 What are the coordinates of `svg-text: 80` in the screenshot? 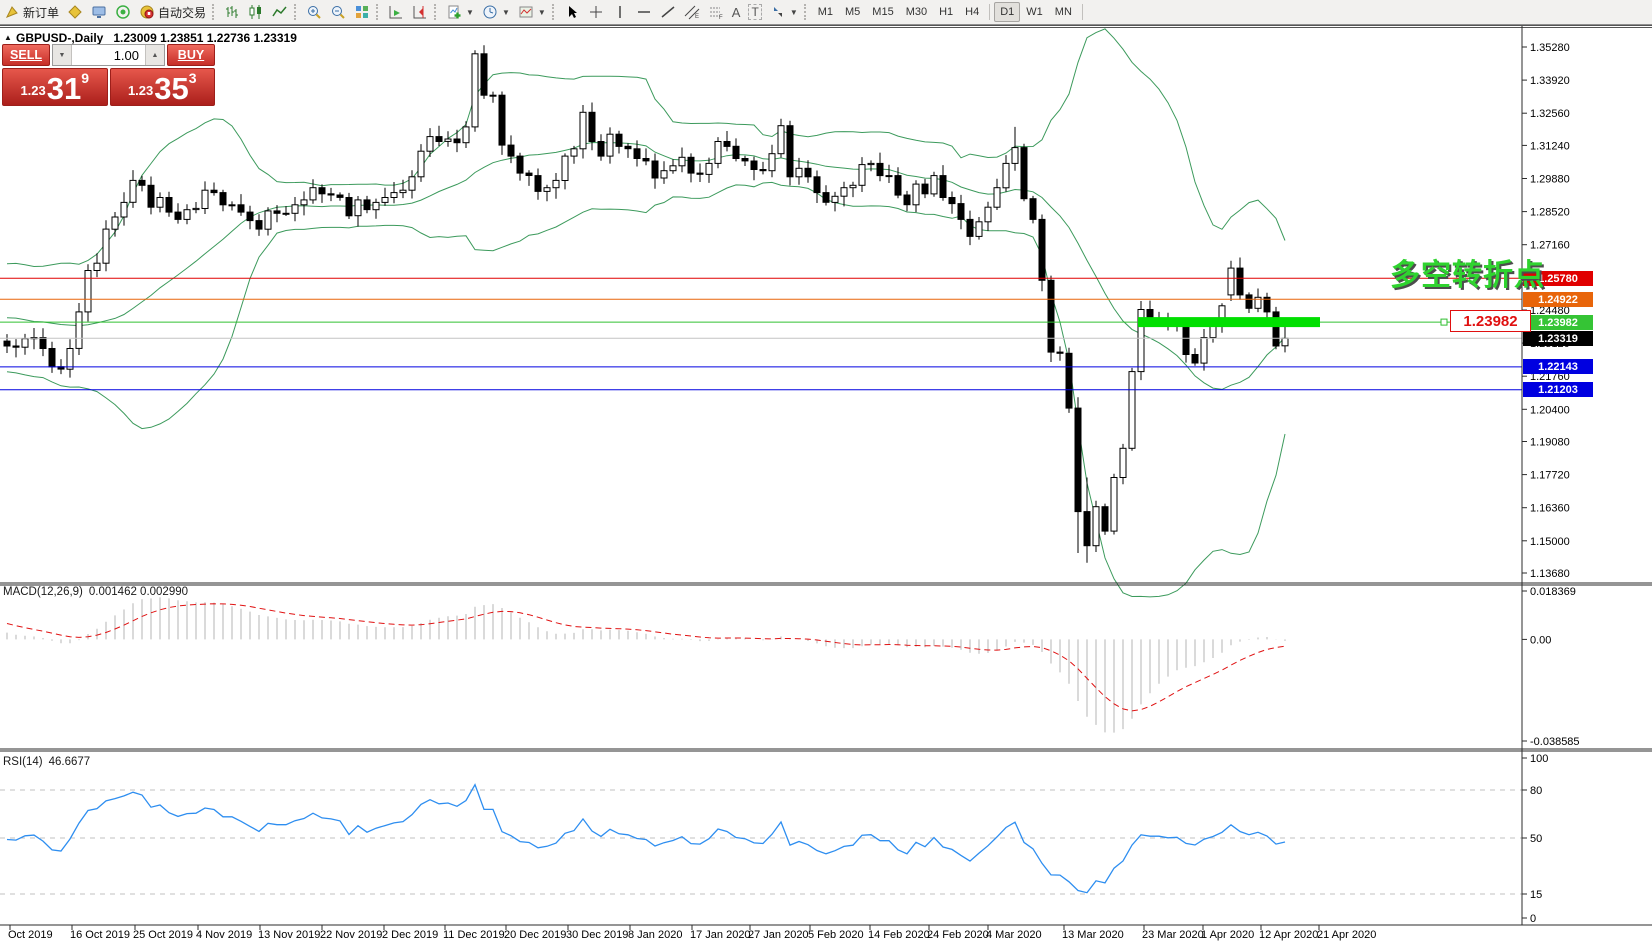 It's located at (1536, 791).